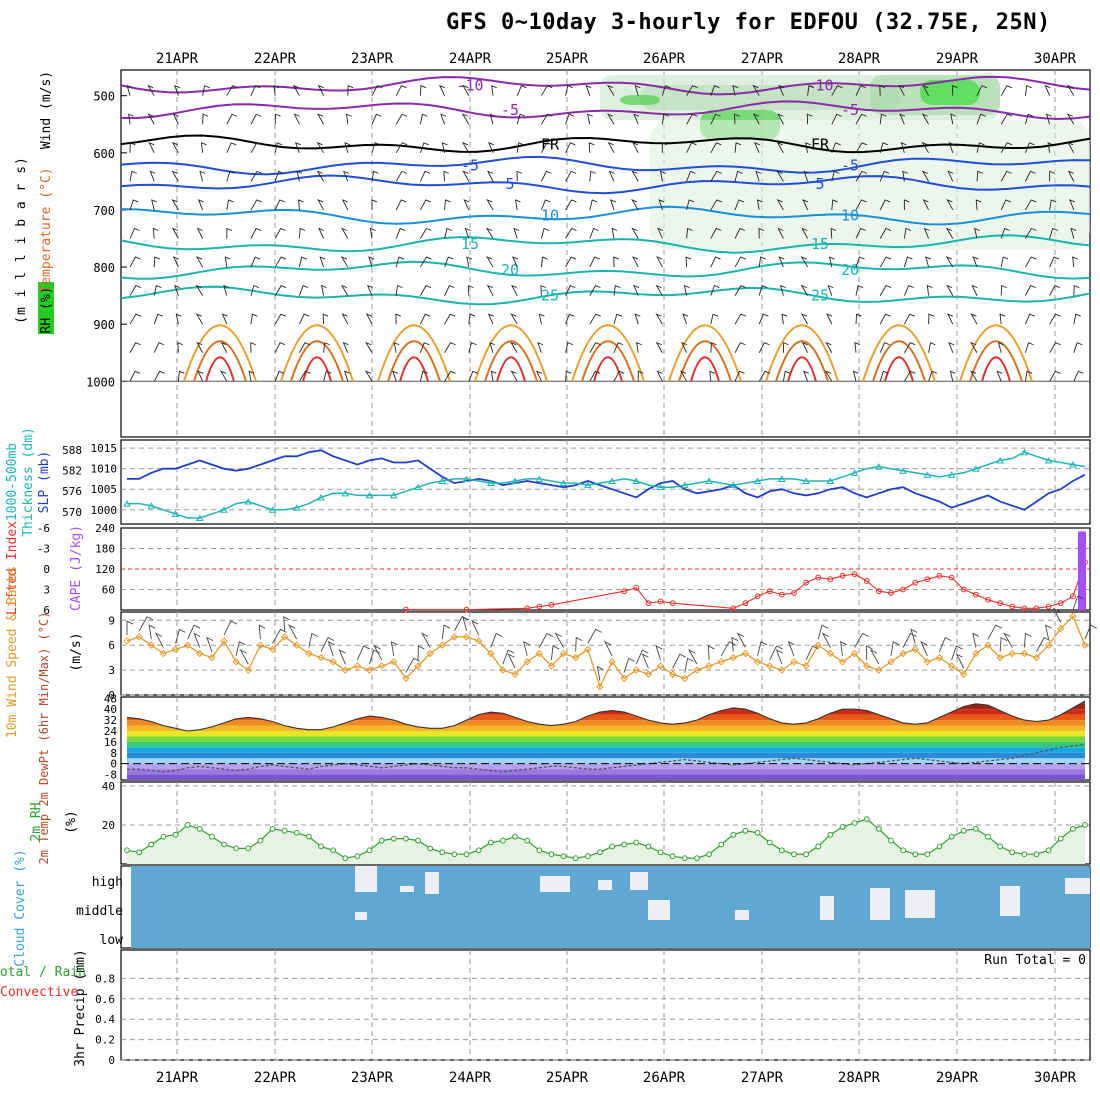 The width and height of the screenshot is (1100, 1100). Describe the element at coordinates (1077, 886) in the screenshot. I see `cloud-bar` at that location.